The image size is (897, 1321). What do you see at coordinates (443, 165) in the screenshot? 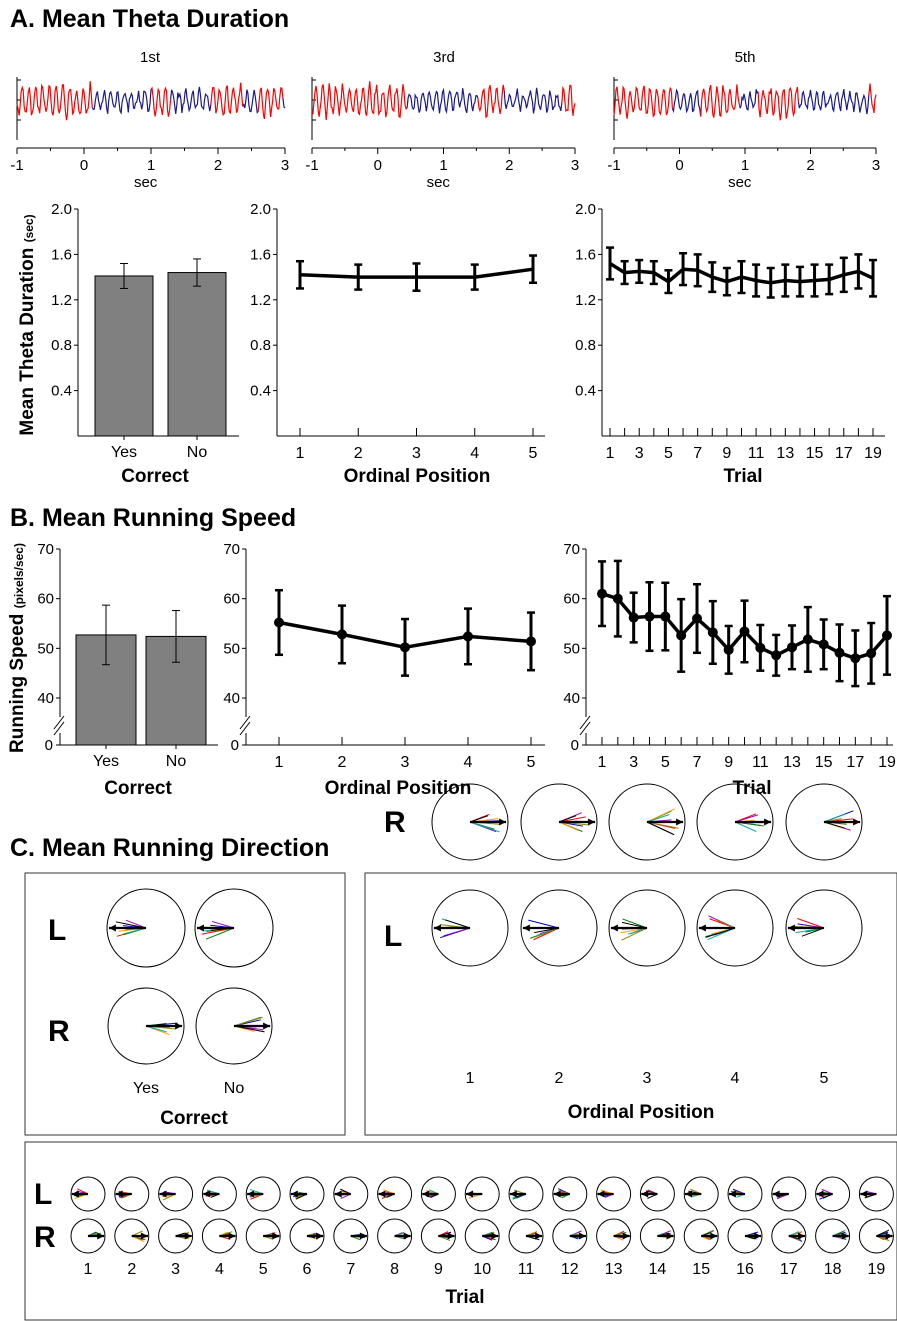
I see `trace-x-tick-label: 1` at bounding box center [443, 165].